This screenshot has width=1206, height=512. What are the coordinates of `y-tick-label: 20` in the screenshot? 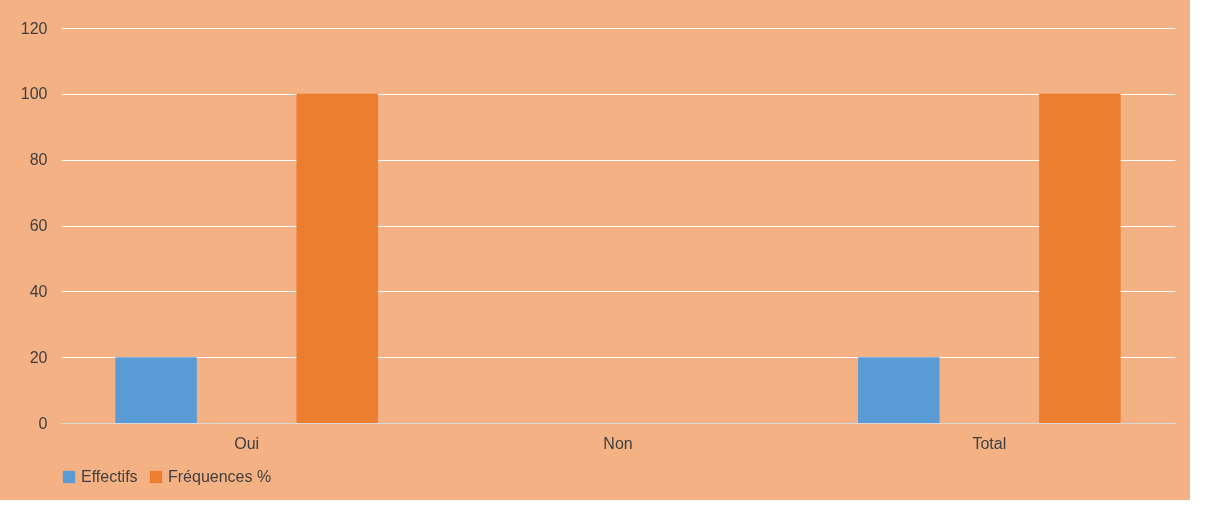 It's located at (38, 357).